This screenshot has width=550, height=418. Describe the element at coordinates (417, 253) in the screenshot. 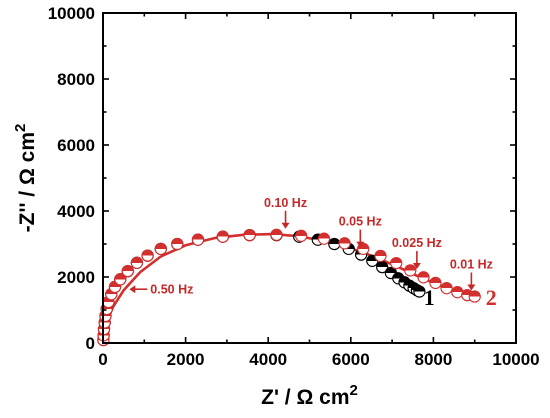

I see `frequency-annotation: 0.025 Hz` at that location.